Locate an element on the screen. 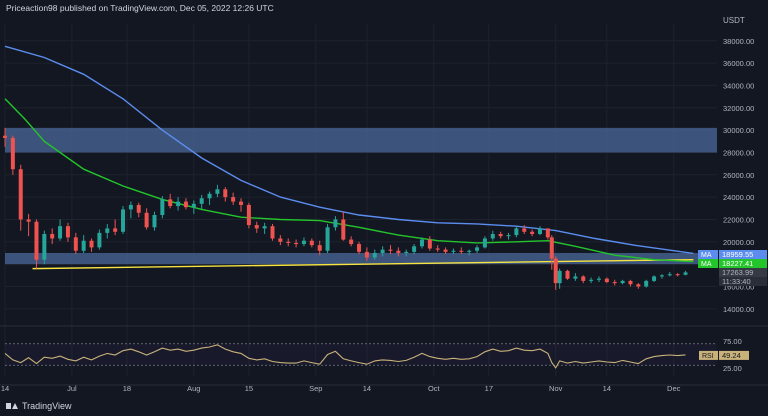  y-tick-label: 32000.00 is located at coordinates (738, 108).